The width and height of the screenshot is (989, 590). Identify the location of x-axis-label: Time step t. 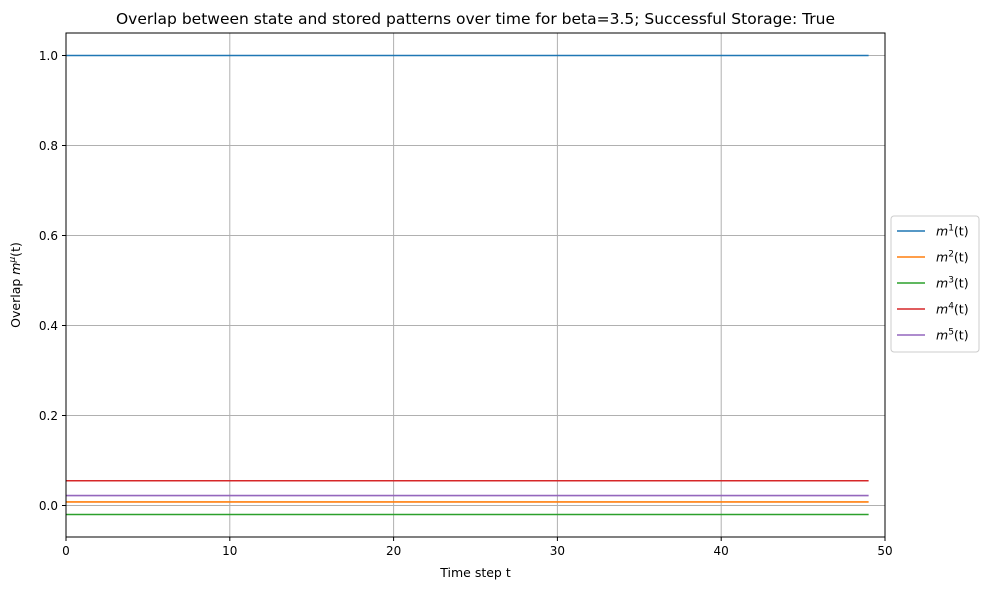
(475, 572).